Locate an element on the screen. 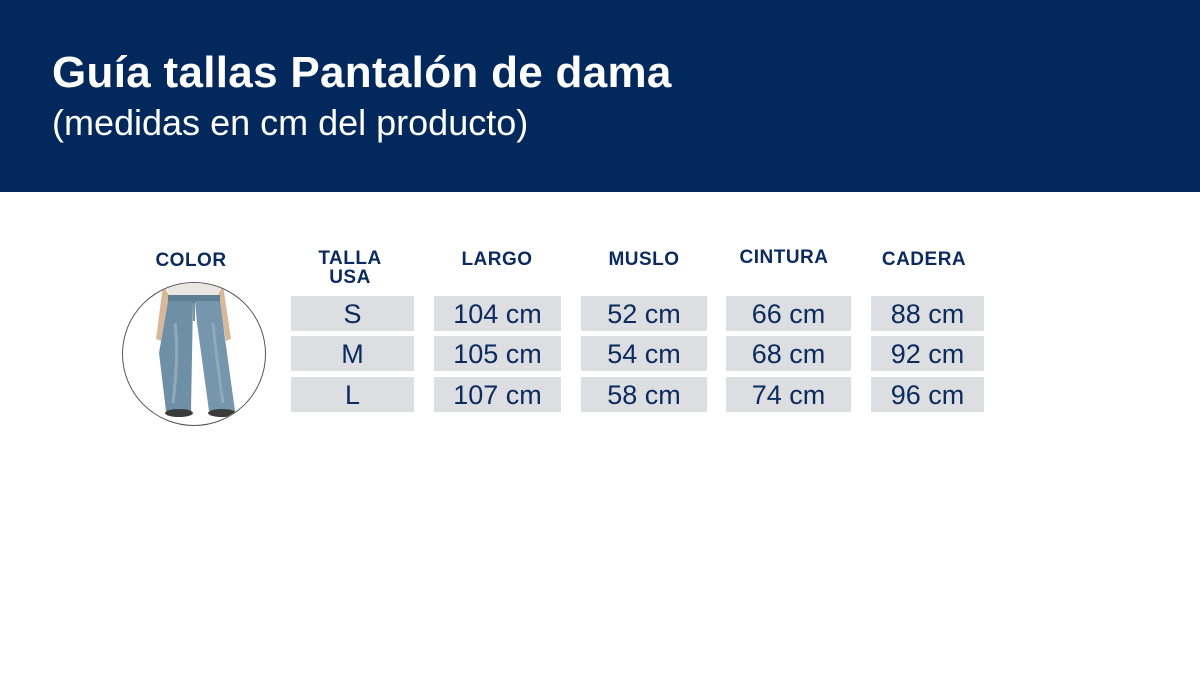 This screenshot has height=697, width=1200. cell-largo: 104 cm is located at coordinates (497, 313).